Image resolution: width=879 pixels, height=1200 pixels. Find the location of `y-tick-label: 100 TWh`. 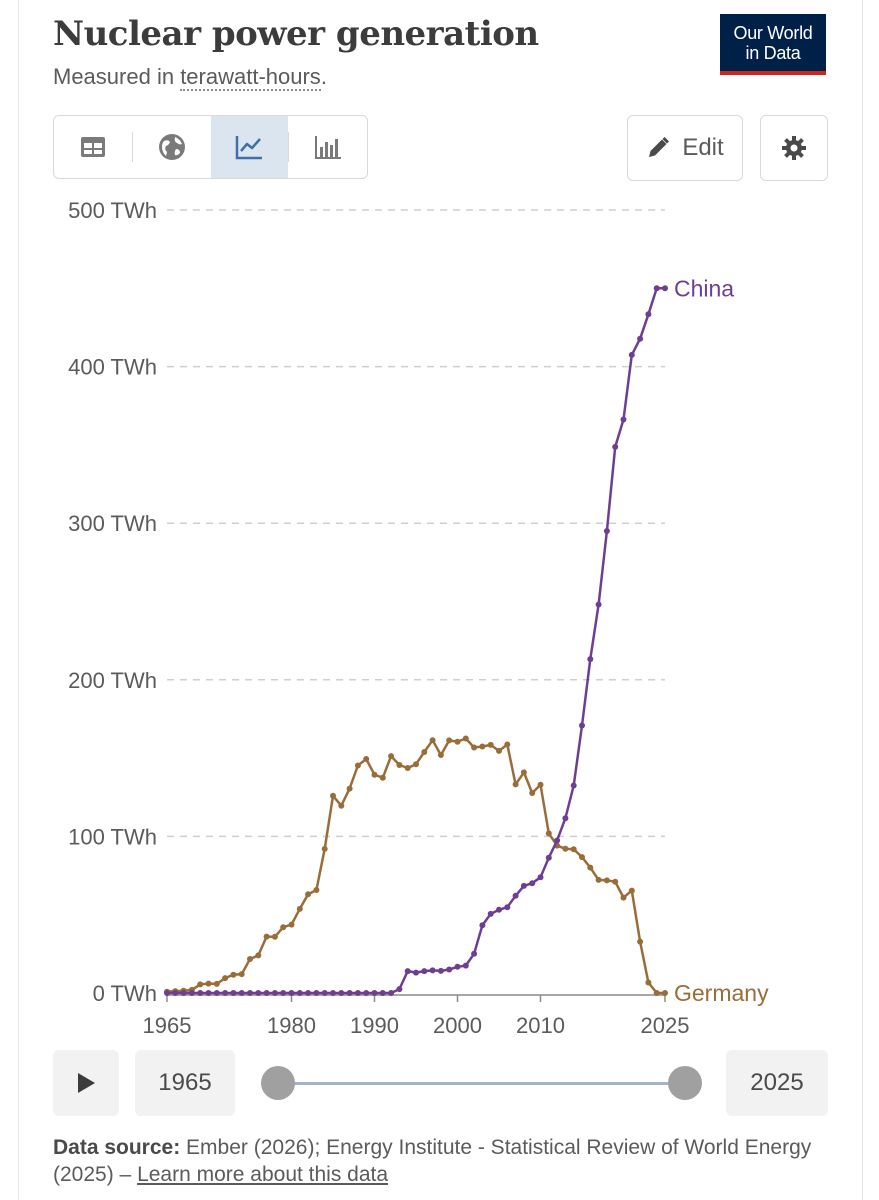

y-tick-label: 100 TWh is located at coordinates (112, 836).